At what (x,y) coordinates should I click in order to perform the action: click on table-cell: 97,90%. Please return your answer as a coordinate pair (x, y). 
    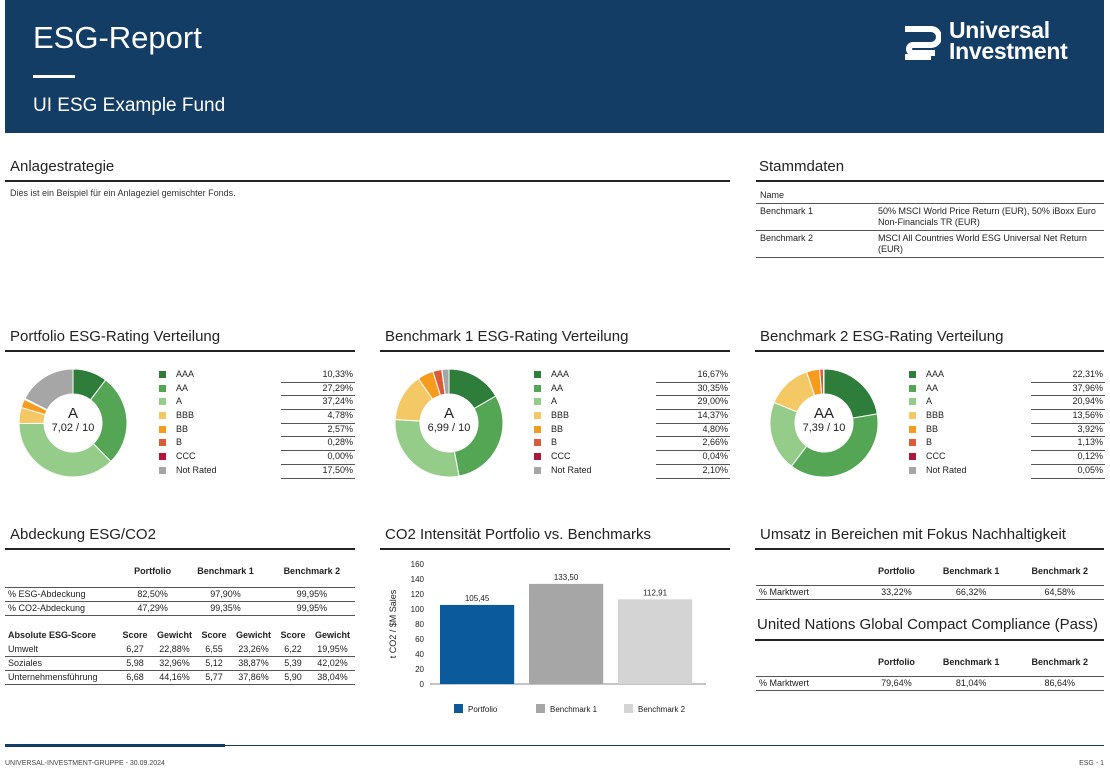
    Looking at the image, I should click on (225, 594).